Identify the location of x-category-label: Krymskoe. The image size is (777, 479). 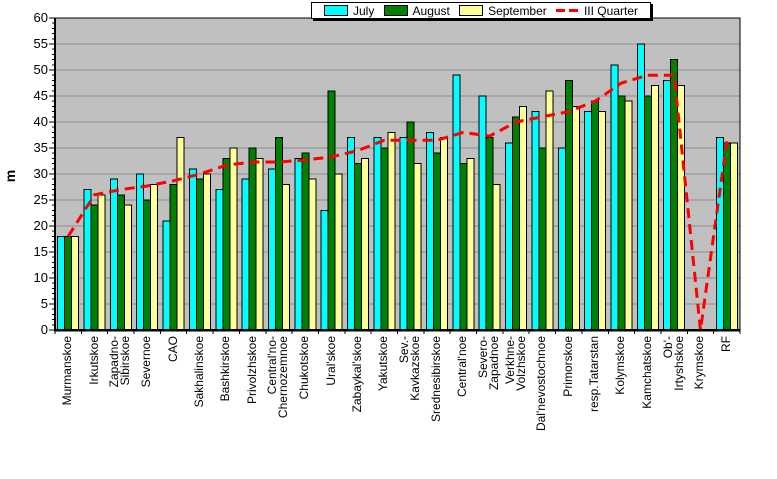
(699, 363).